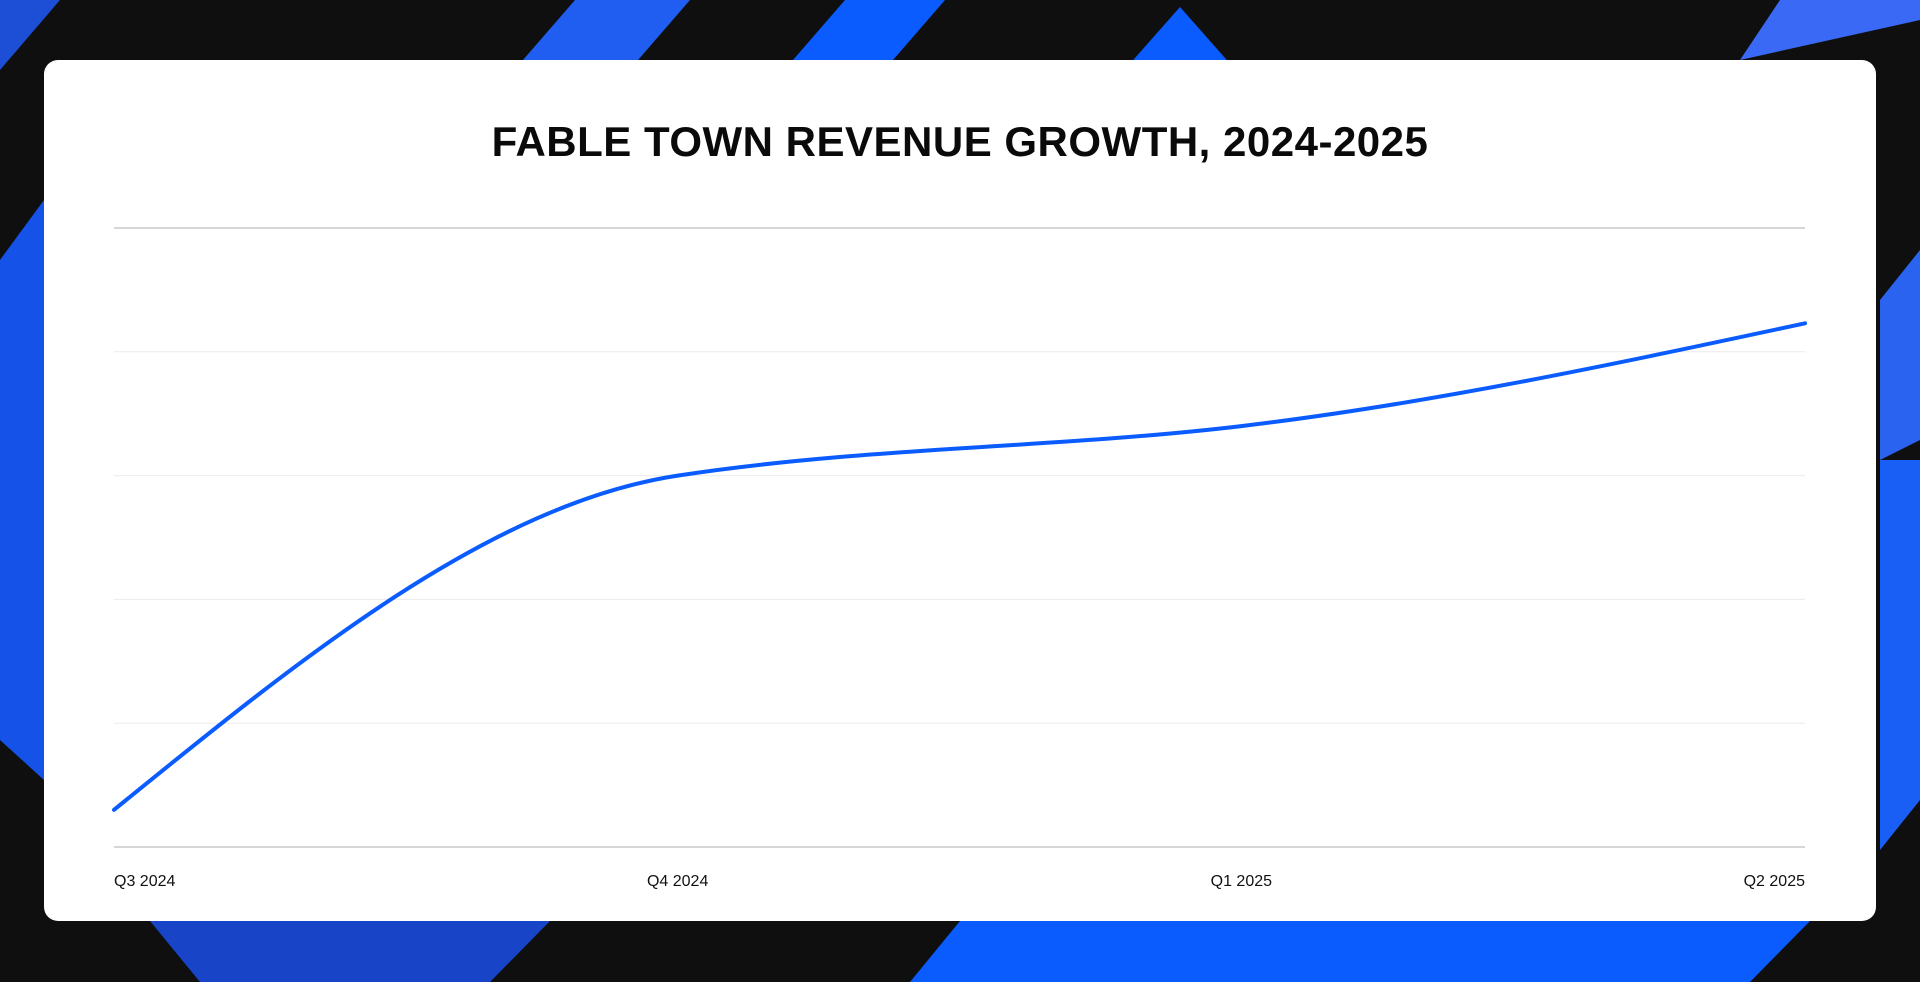  What do you see at coordinates (144, 881) in the screenshot?
I see `x-tick-label: Q3 2024` at bounding box center [144, 881].